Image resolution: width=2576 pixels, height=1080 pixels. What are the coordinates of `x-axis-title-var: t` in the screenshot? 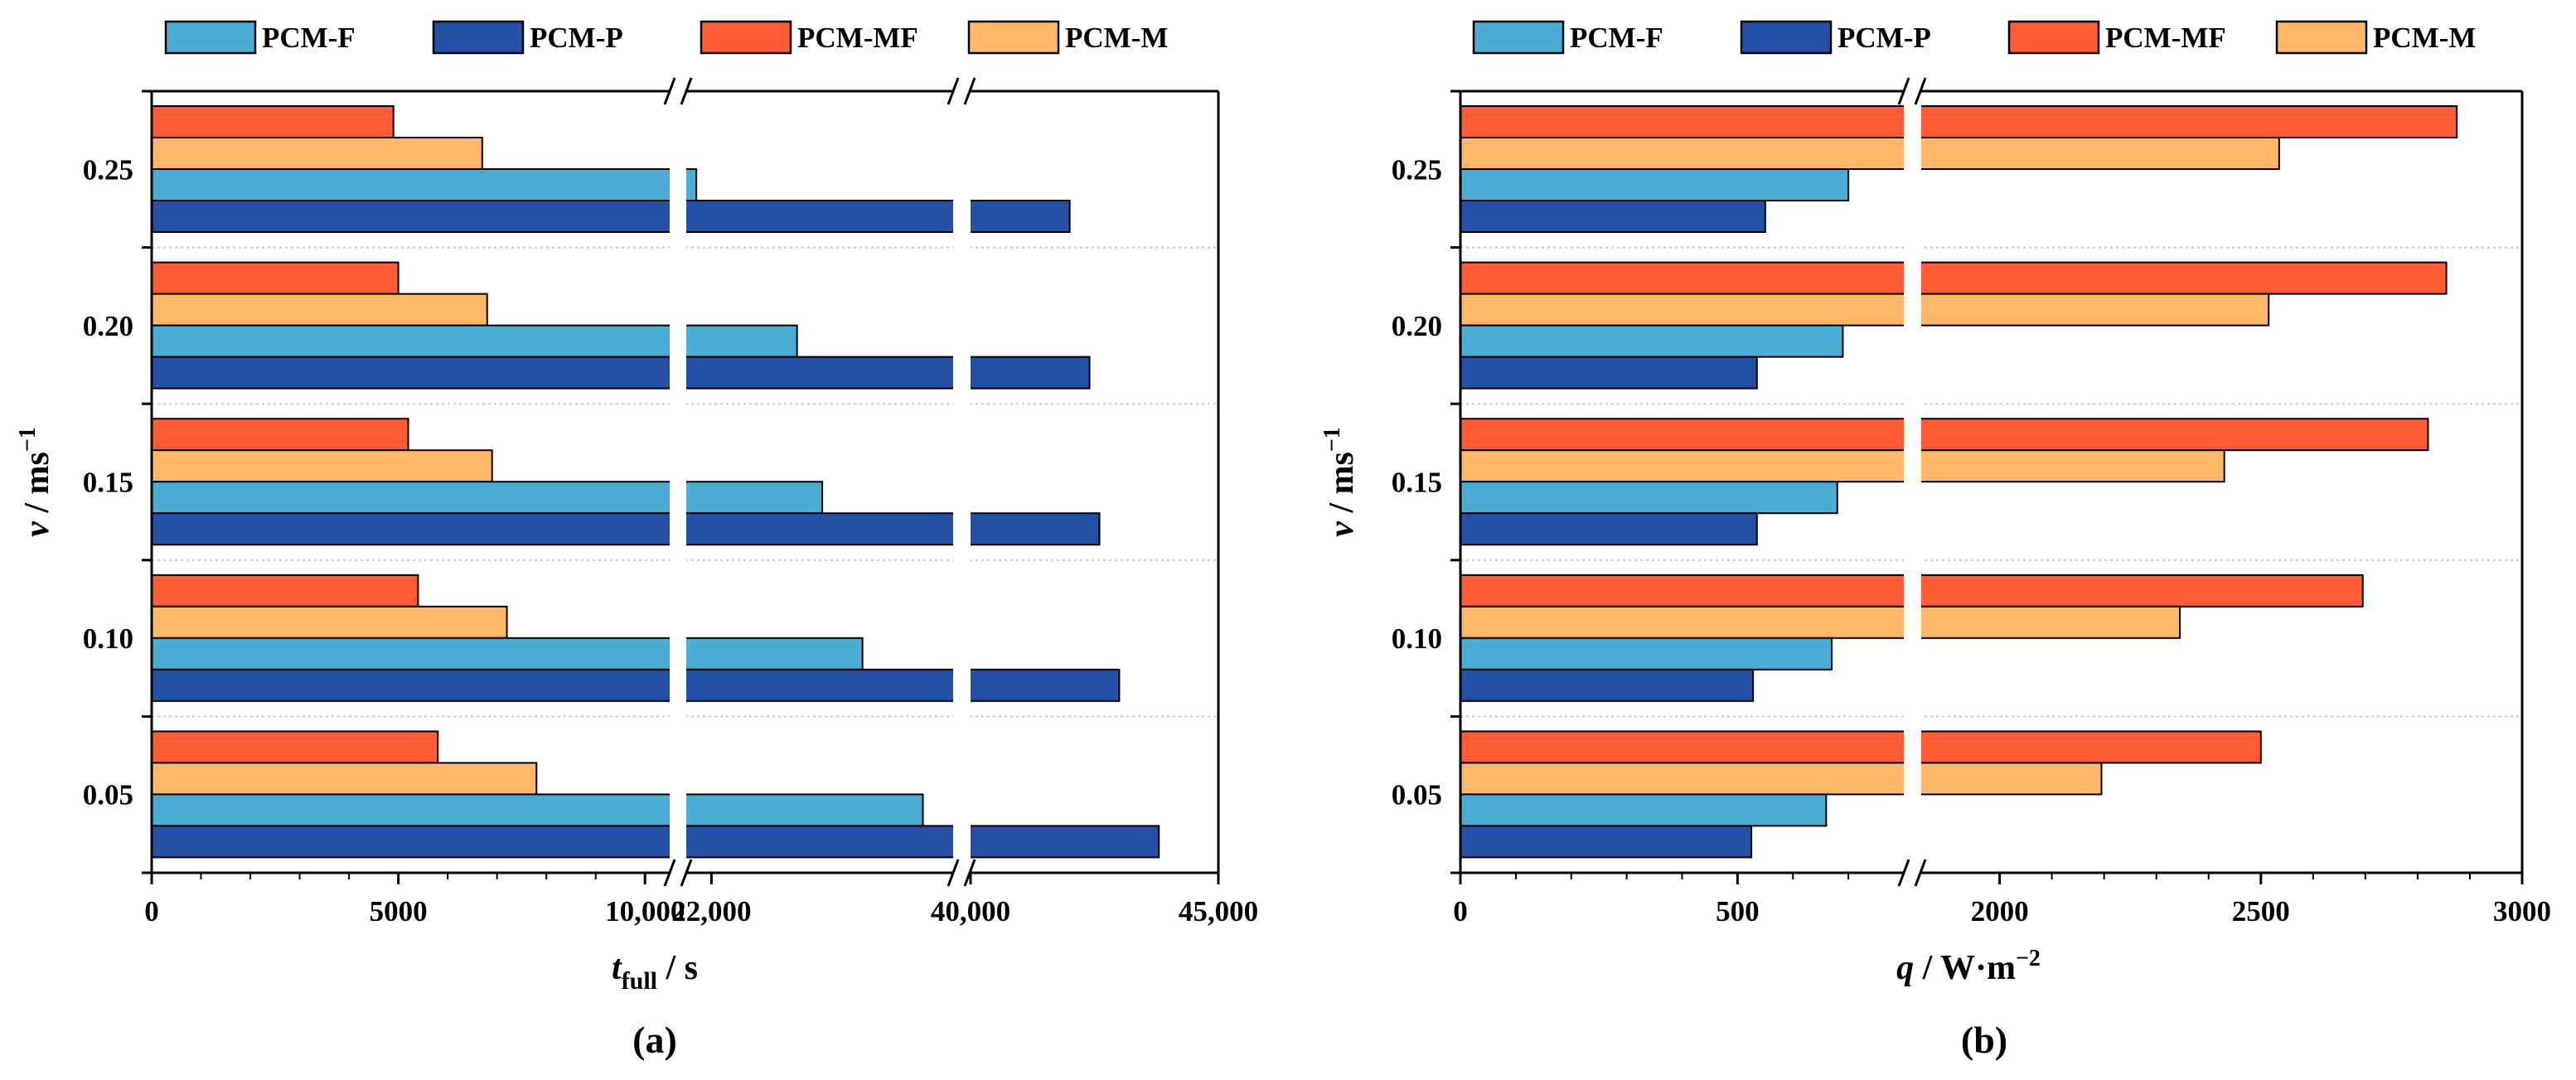 It's located at (617, 968).